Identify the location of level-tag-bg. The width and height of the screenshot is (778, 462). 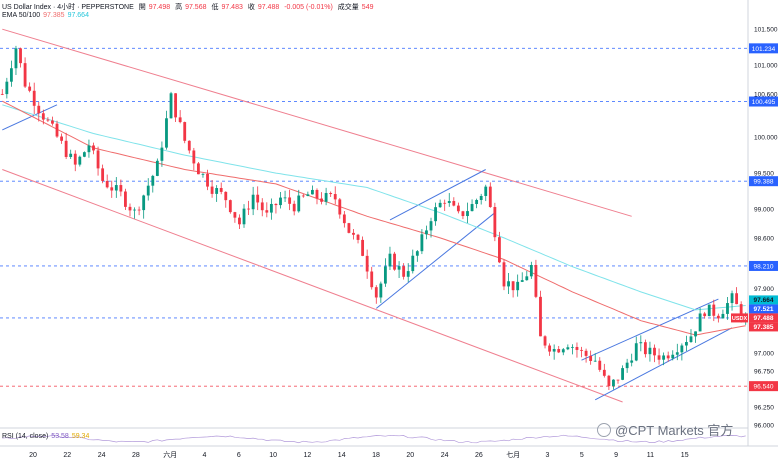
(763, 101).